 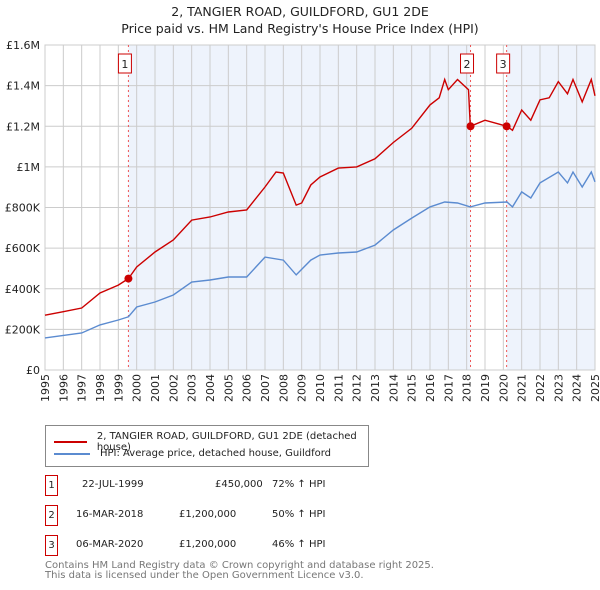 I want to click on x-tick-label: 2001, so click(x=155, y=388).